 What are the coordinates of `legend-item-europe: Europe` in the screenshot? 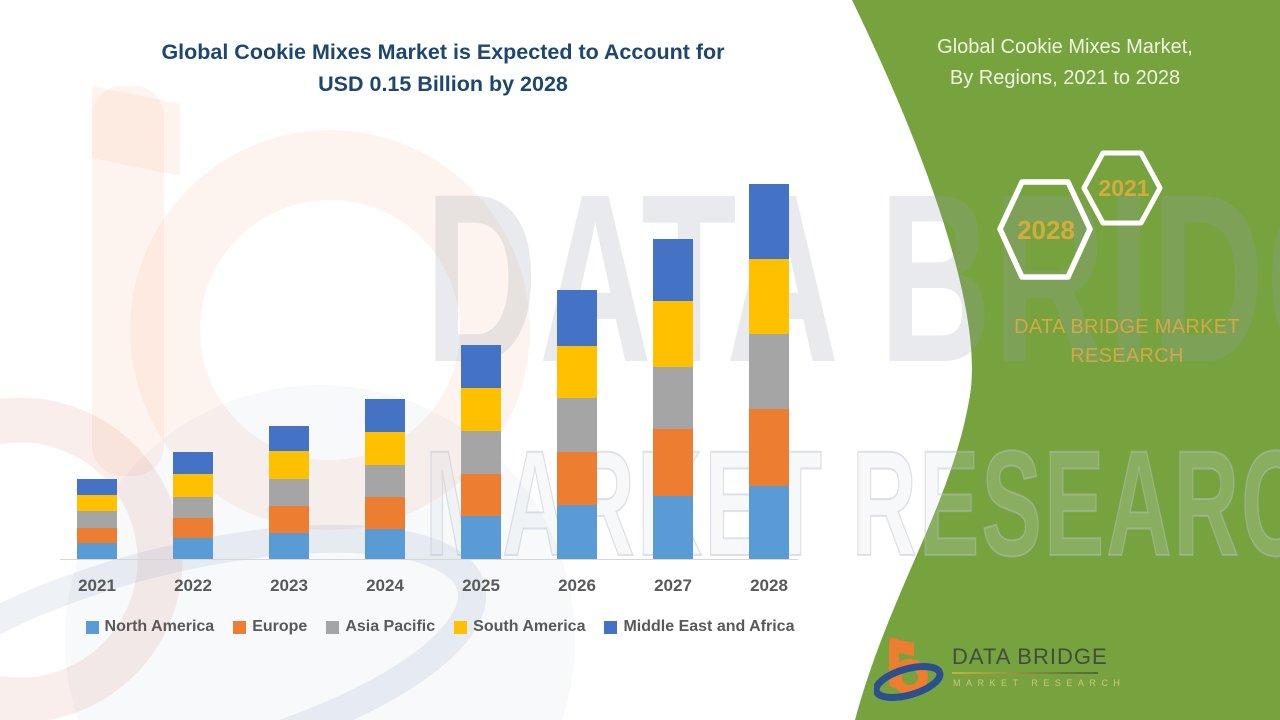 It's located at (270, 627).